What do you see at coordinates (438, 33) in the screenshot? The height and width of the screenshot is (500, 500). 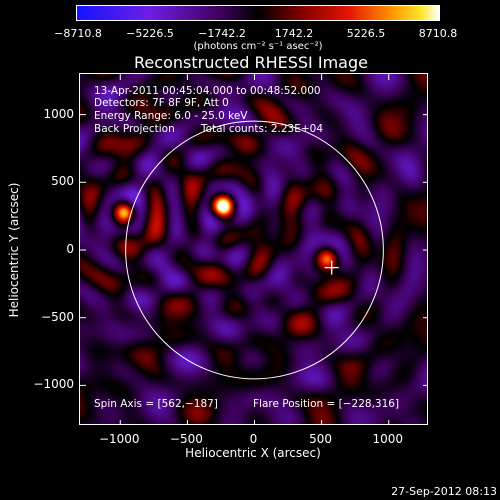 I see `colorbar-tick-label: 8710.8` at bounding box center [438, 33].